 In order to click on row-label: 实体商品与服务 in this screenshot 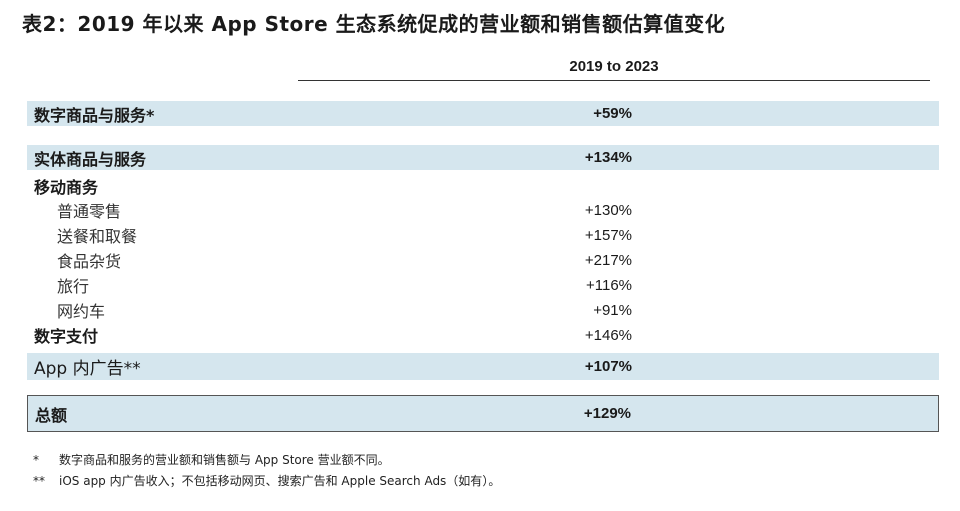, I will do `click(90, 159)`.